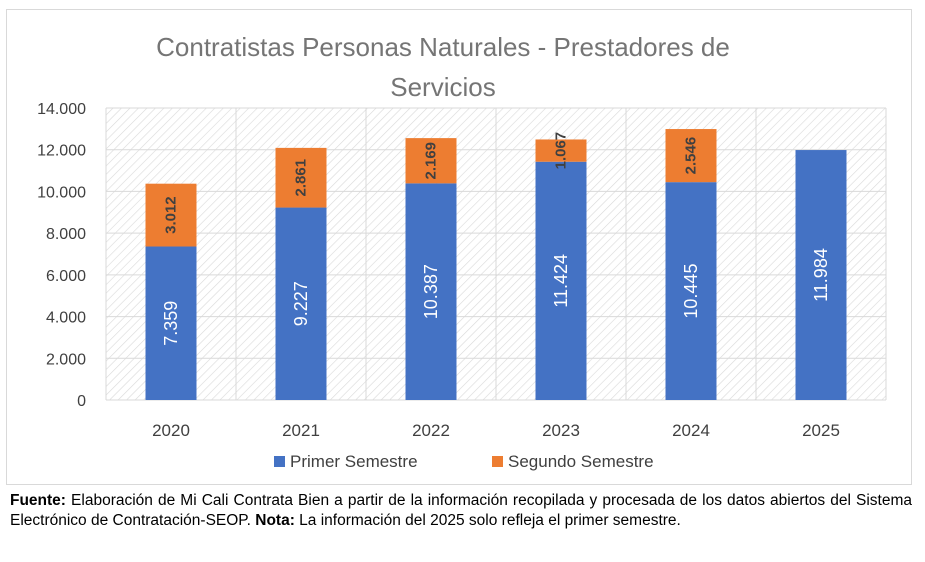 This screenshot has height=562, width=925. What do you see at coordinates (821, 430) in the screenshot?
I see `x-tick-label: 2025` at bounding box center [821, 430].